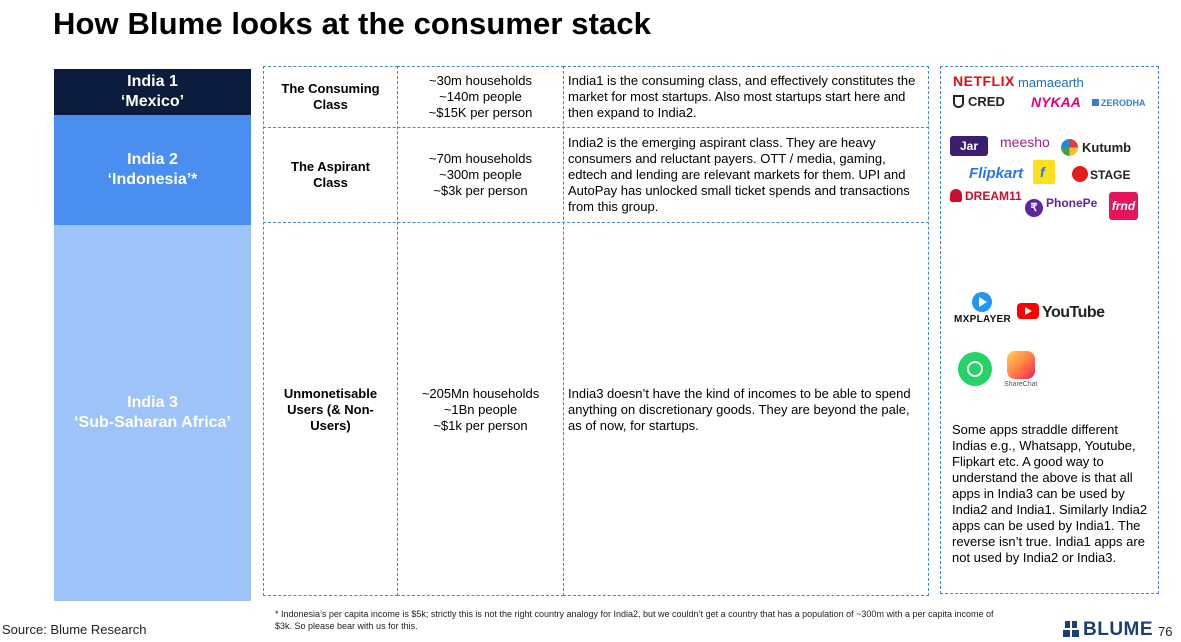 The width and height of the screenshot is (1181, 642). I want to click on blume-logo-text: BLUME, so click(1118, 629).